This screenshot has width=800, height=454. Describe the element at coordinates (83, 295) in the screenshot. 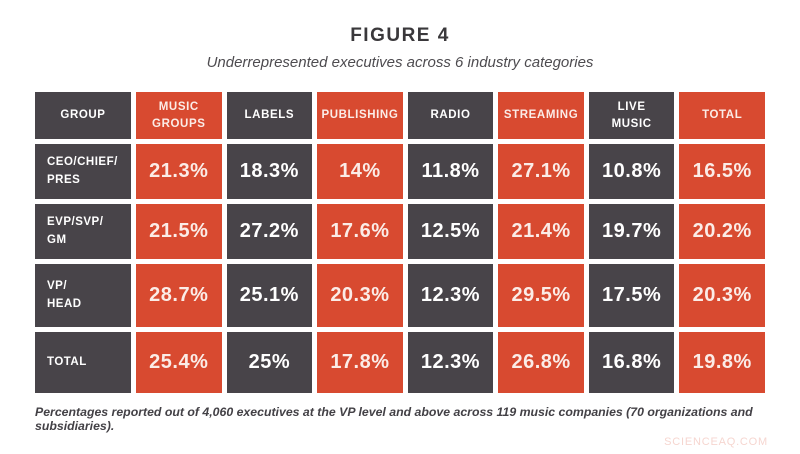

I see `row-label: VP/ HEAD` at that location.